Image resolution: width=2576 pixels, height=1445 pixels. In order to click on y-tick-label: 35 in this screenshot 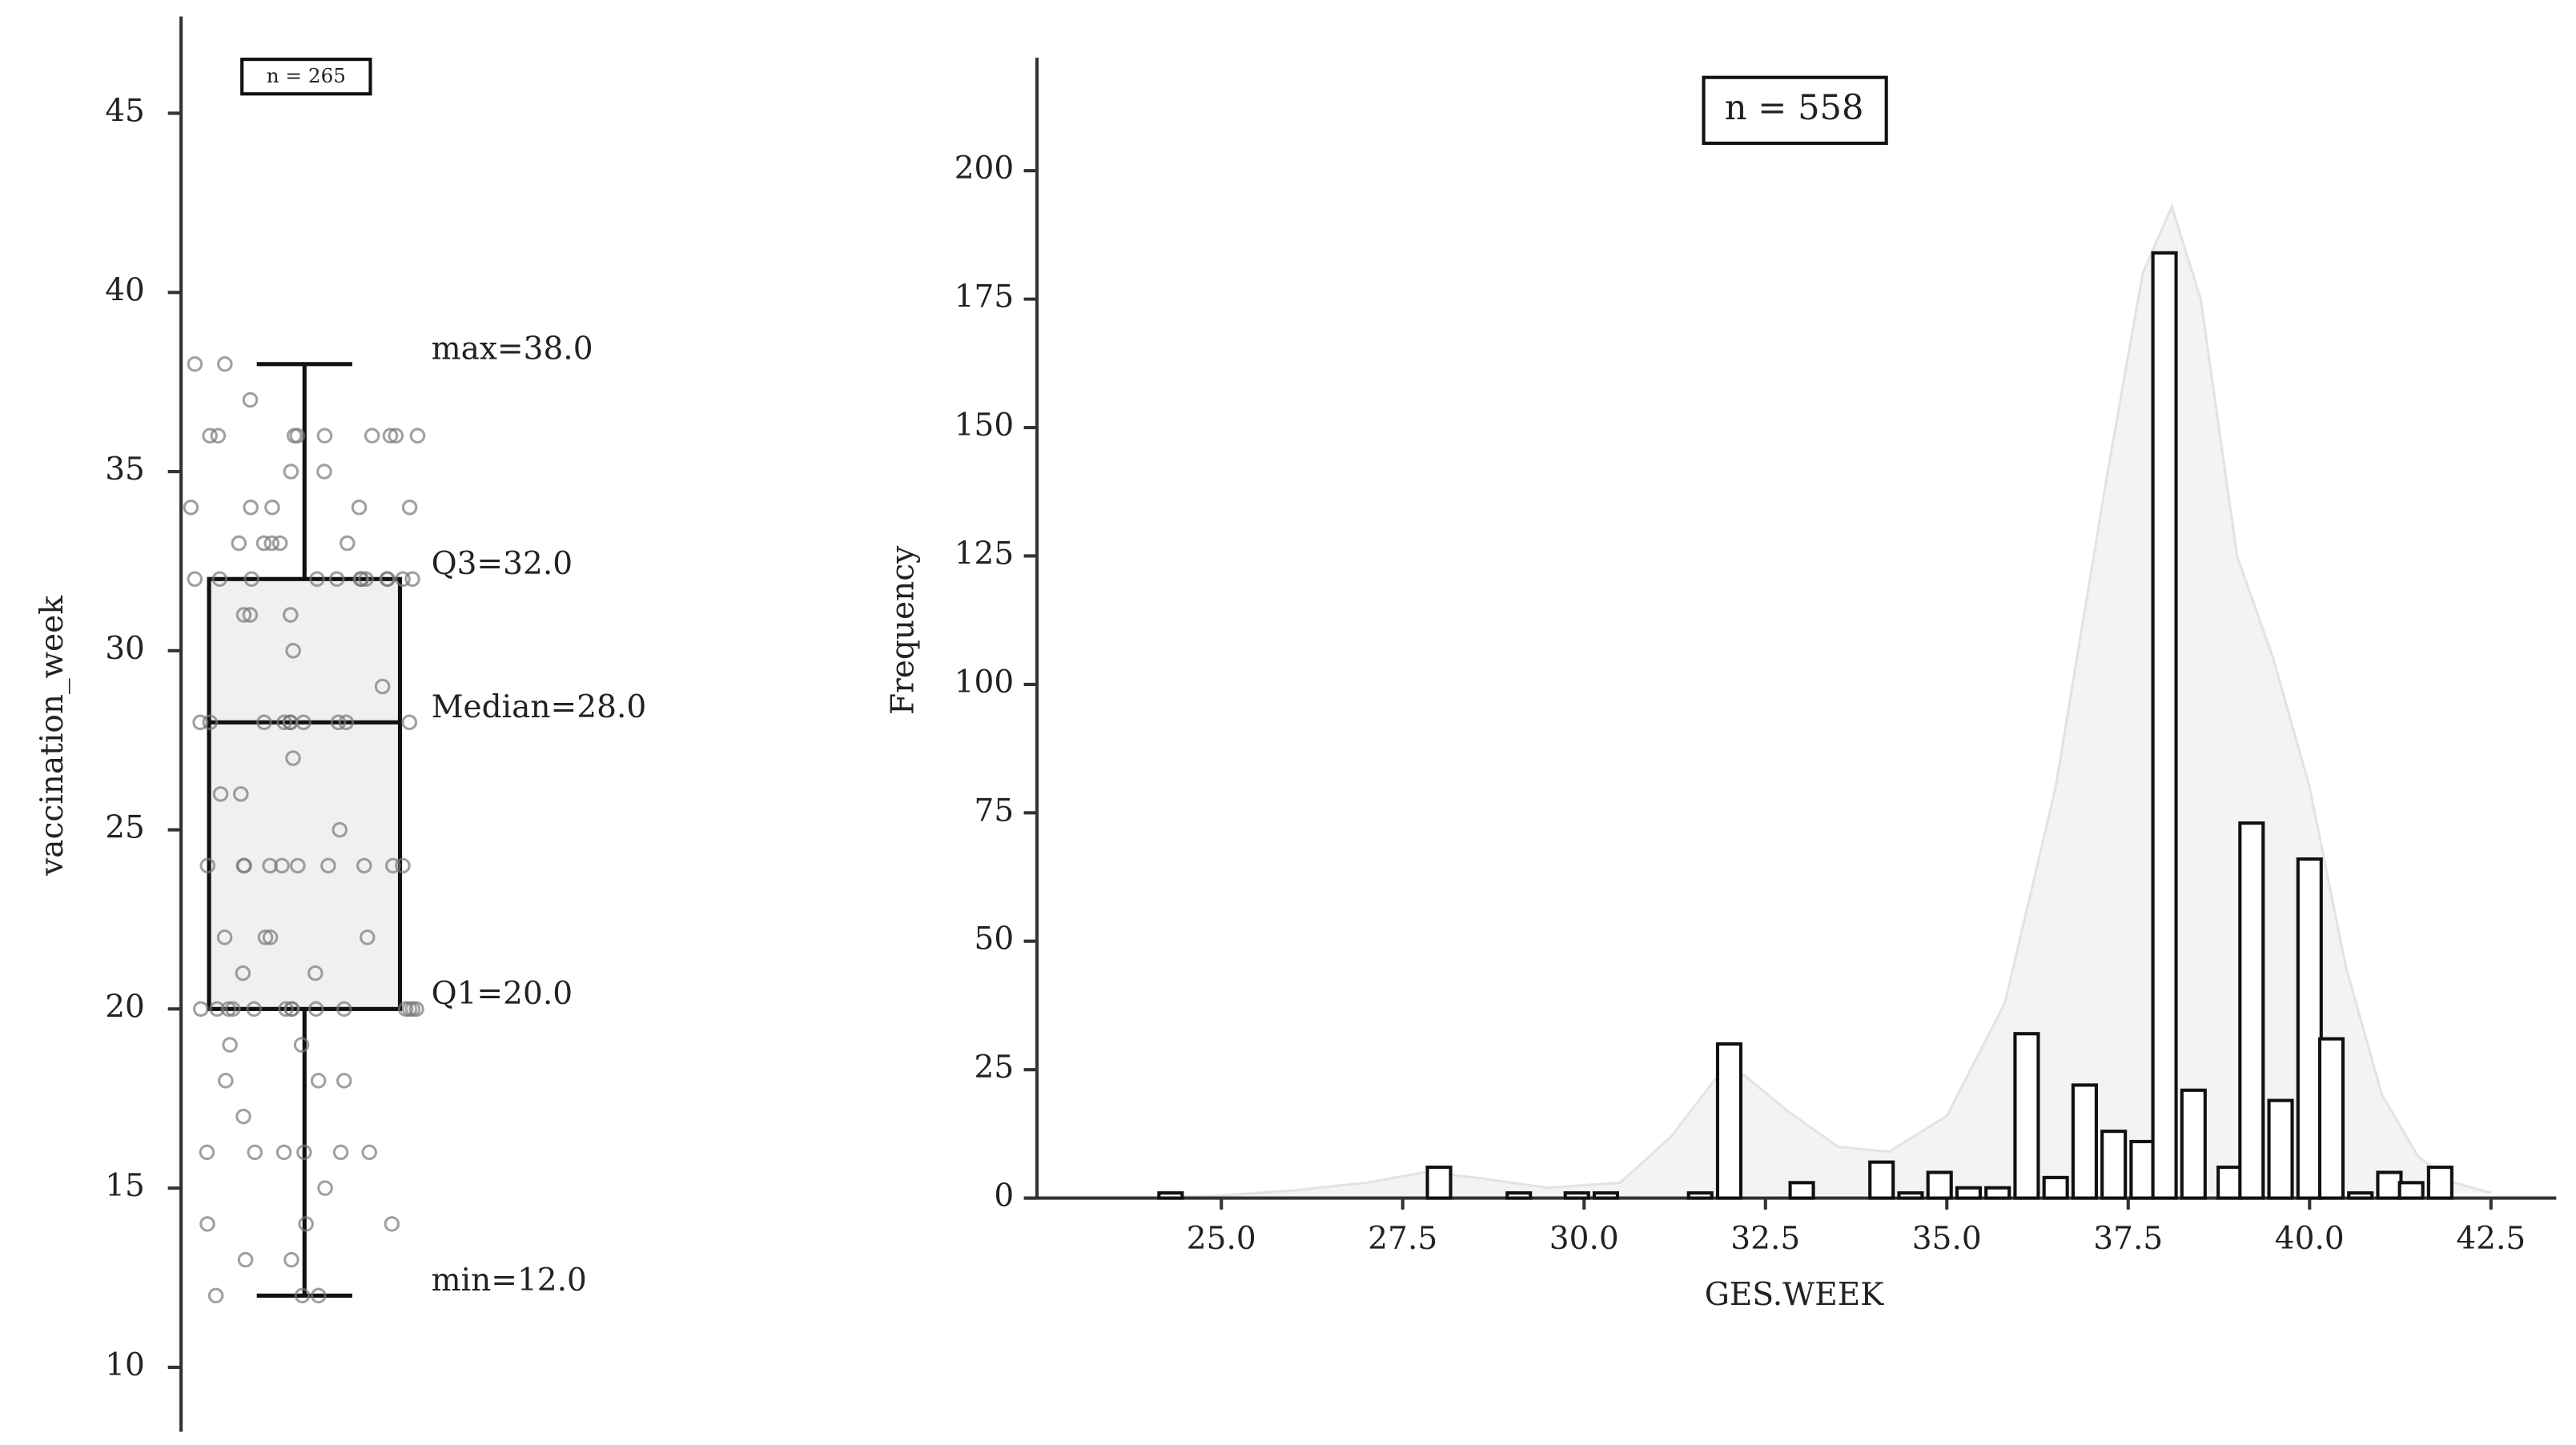, I will do `click(125, 470)`.